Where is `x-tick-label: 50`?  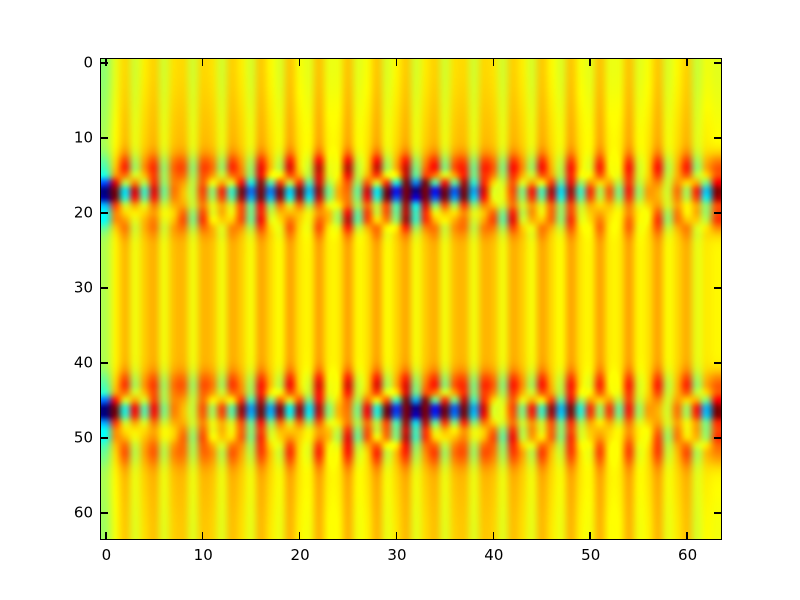 x-tick-label: 50 is located at coordinates (591, 555).